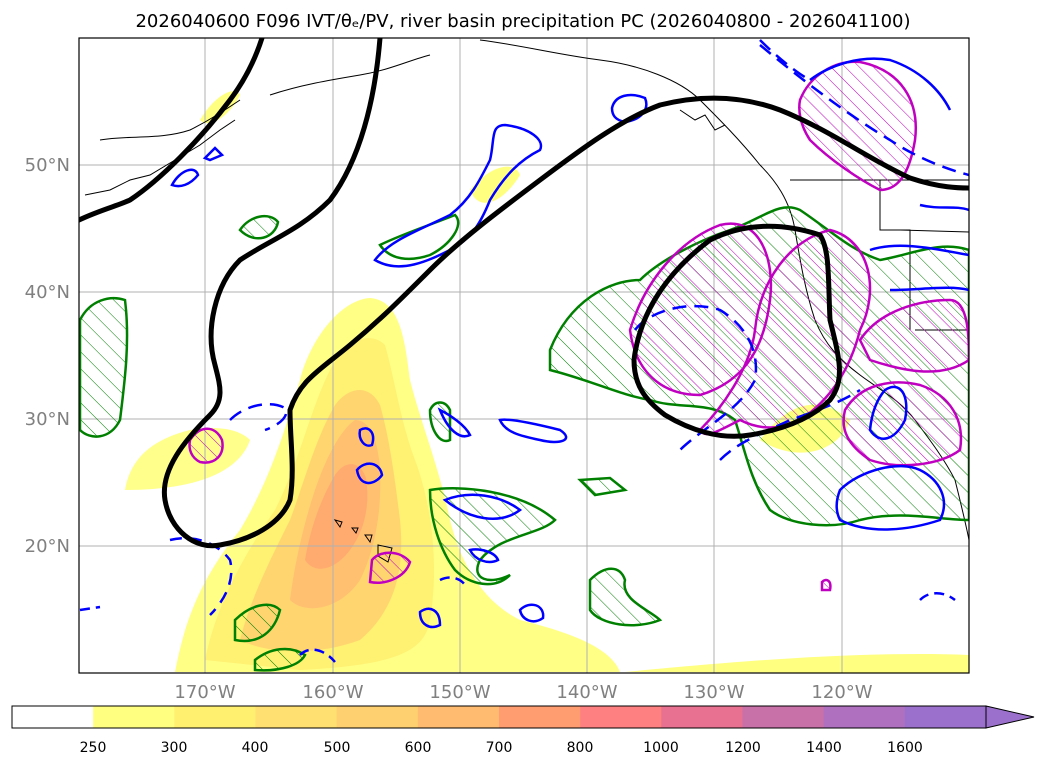  I want to click on lon-label-120w: 120°W, so click(841, 692).